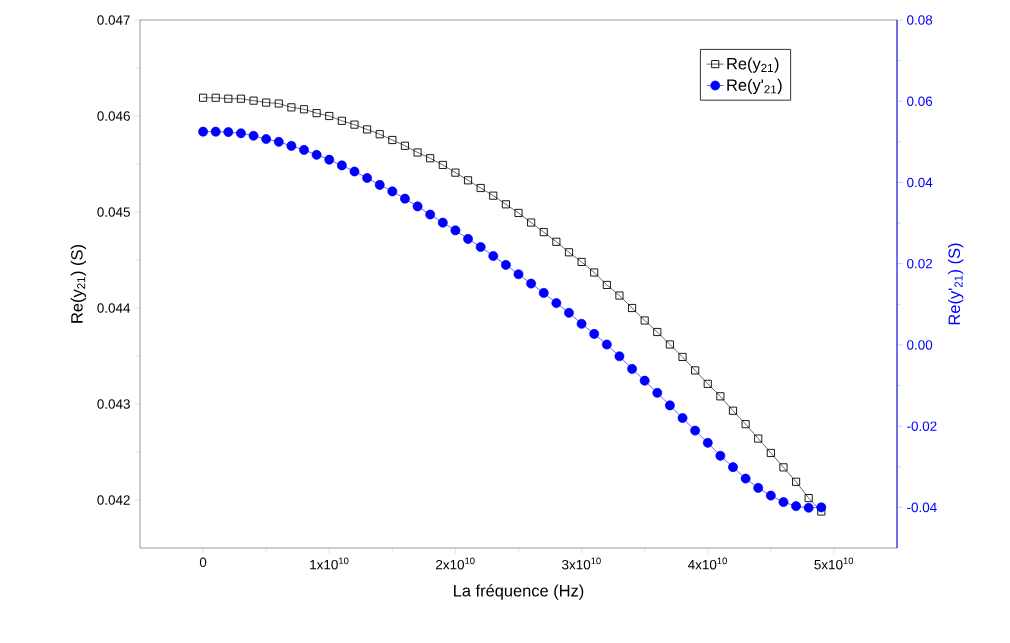 This screenshot has width=1010, height=643. What do you see at coordinates (113, 20) in the screenshot?
I see `y-tick-label: 0.047` at bounding box center [113, 20].